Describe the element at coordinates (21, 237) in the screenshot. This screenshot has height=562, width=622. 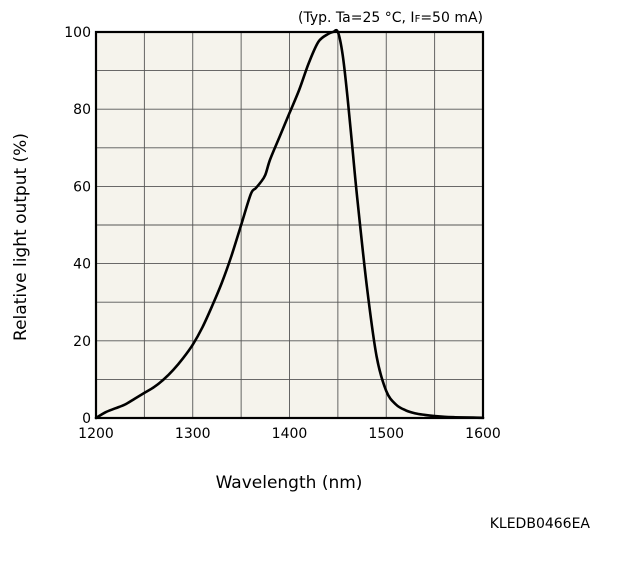
I see `y-axis-title: Relative light output (%)` at that location.